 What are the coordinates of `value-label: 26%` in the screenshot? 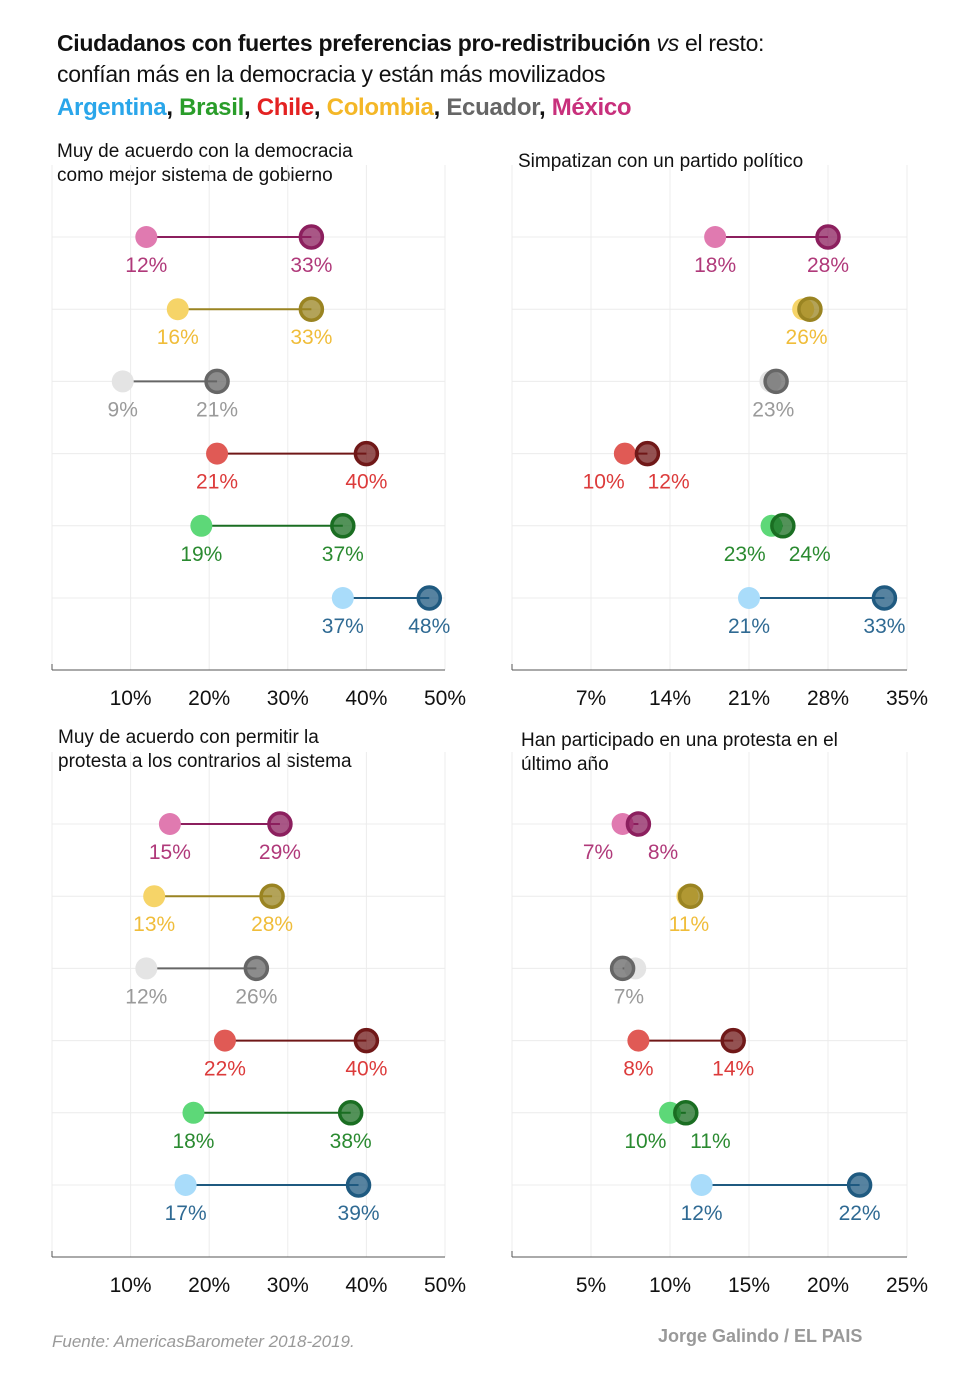 It's located at (807, 337).